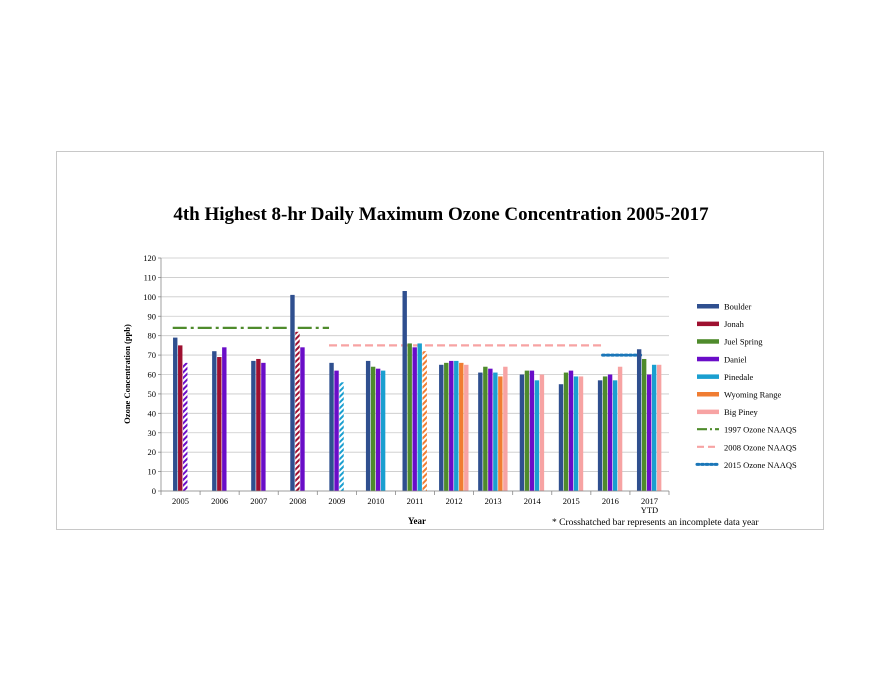  Describe the element at coordinates (708, 376) in the screenshot. I see `legend-swatch-pinedale` at that location.